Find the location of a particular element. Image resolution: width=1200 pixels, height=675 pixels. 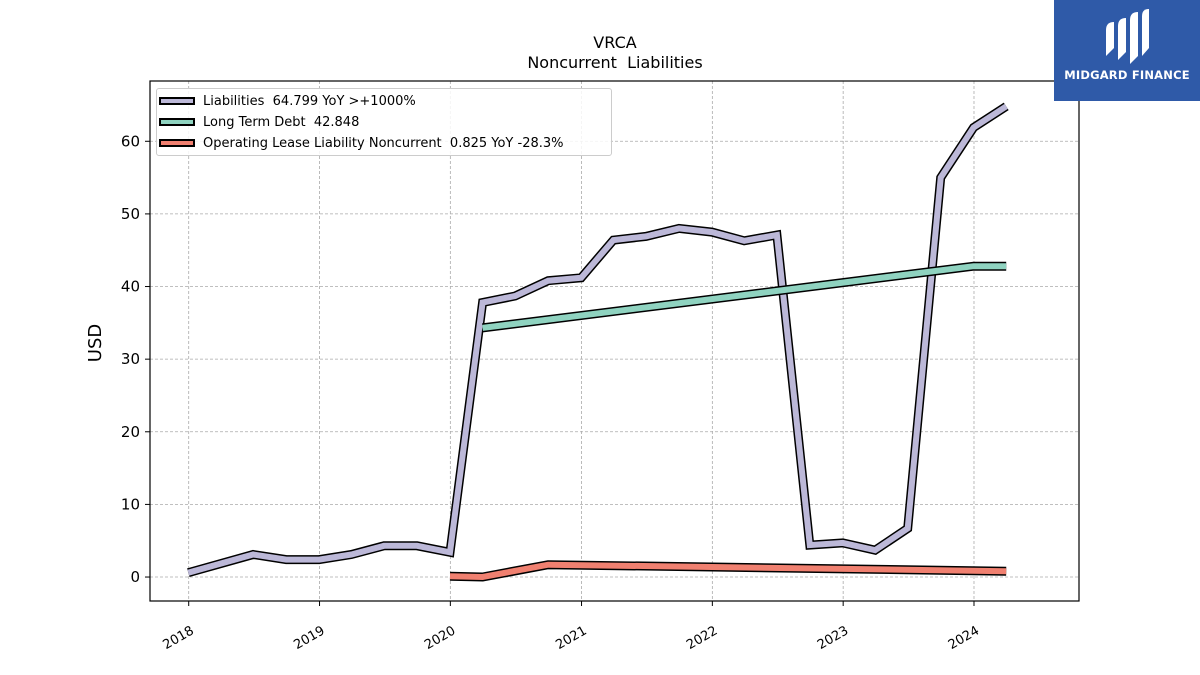

y-tick-label: 10 is located at coordinates (130, 504).